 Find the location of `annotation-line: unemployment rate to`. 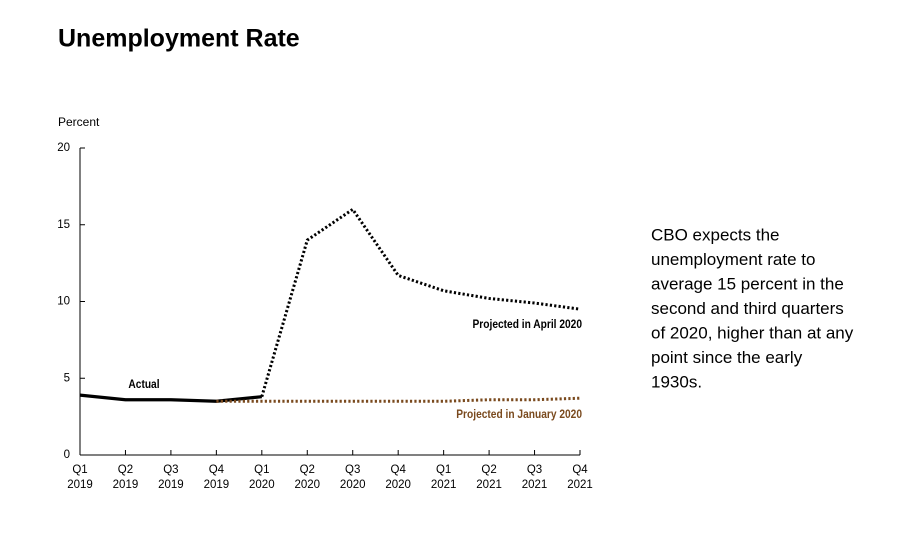

annotation-line: unemployment rate to is located at coordinates (733, 259).